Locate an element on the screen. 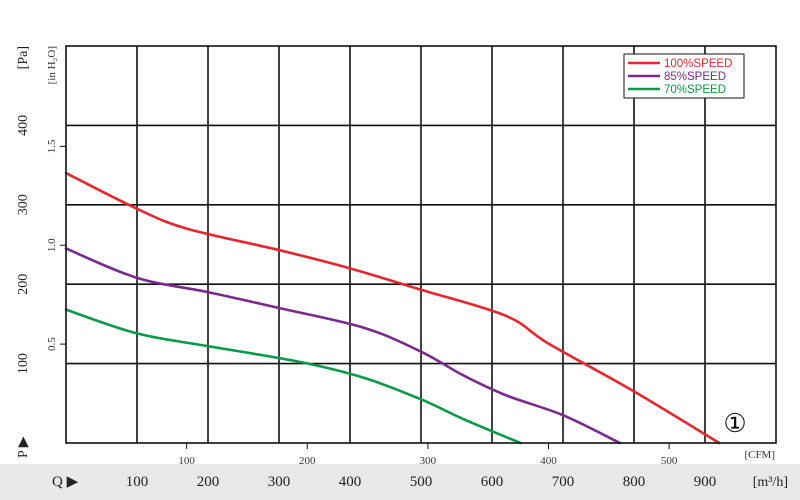 Image resolution: width=800 pixels, height=500 pixels. curve-marker: ① is located at coordinates (734, 423).